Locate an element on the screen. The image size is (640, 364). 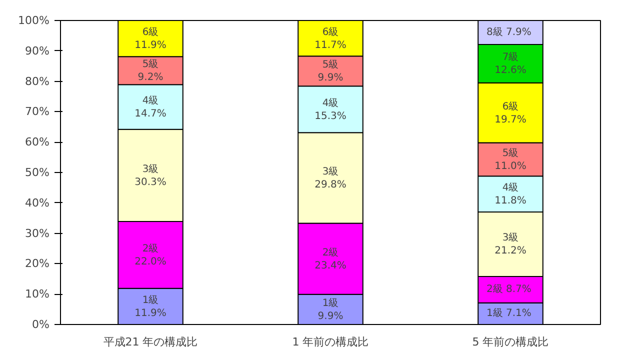
text: 8級 7.9% is located at coordinates (509, 32).